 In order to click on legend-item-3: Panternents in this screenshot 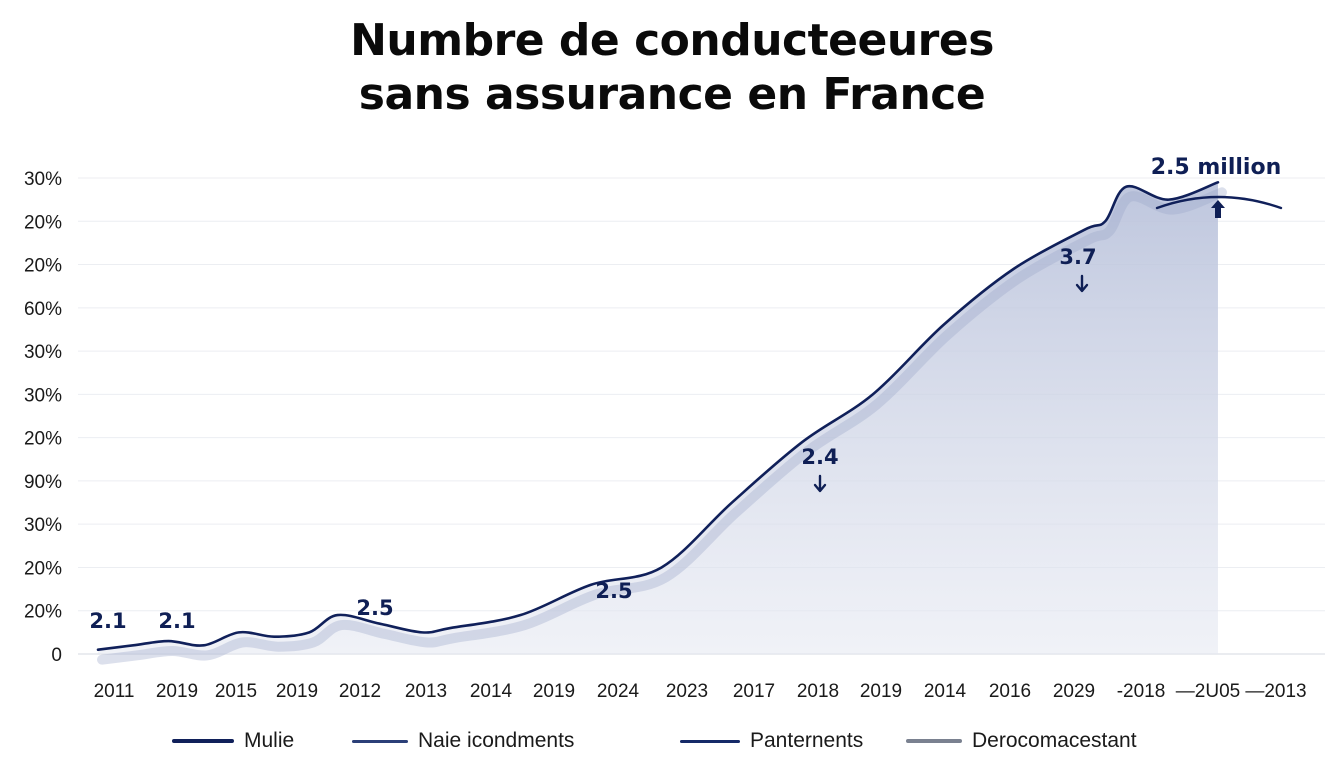, I will do `click(771, 741)`.